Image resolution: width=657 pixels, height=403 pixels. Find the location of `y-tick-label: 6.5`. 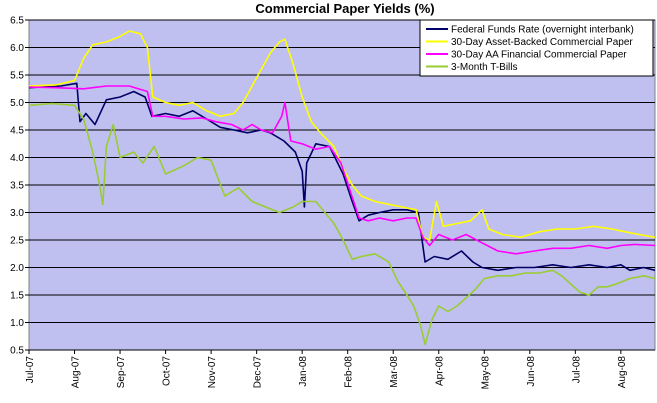

y-tick-label: 6.5 is located at coordinates (17, 21).